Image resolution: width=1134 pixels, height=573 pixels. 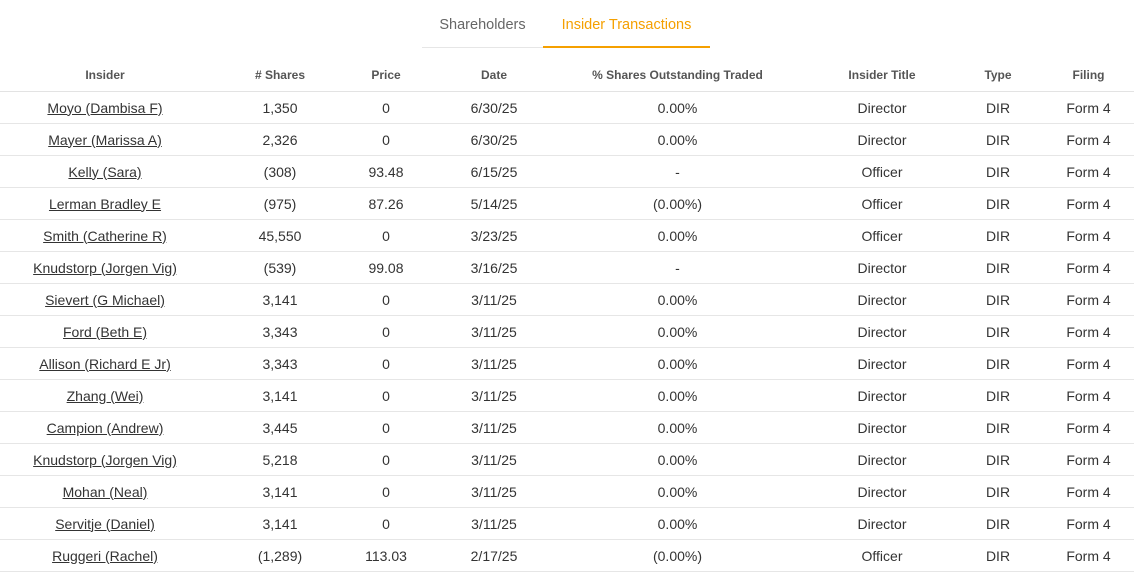 I want to click on price-cell: 87.26, so click(x=386, y=203).